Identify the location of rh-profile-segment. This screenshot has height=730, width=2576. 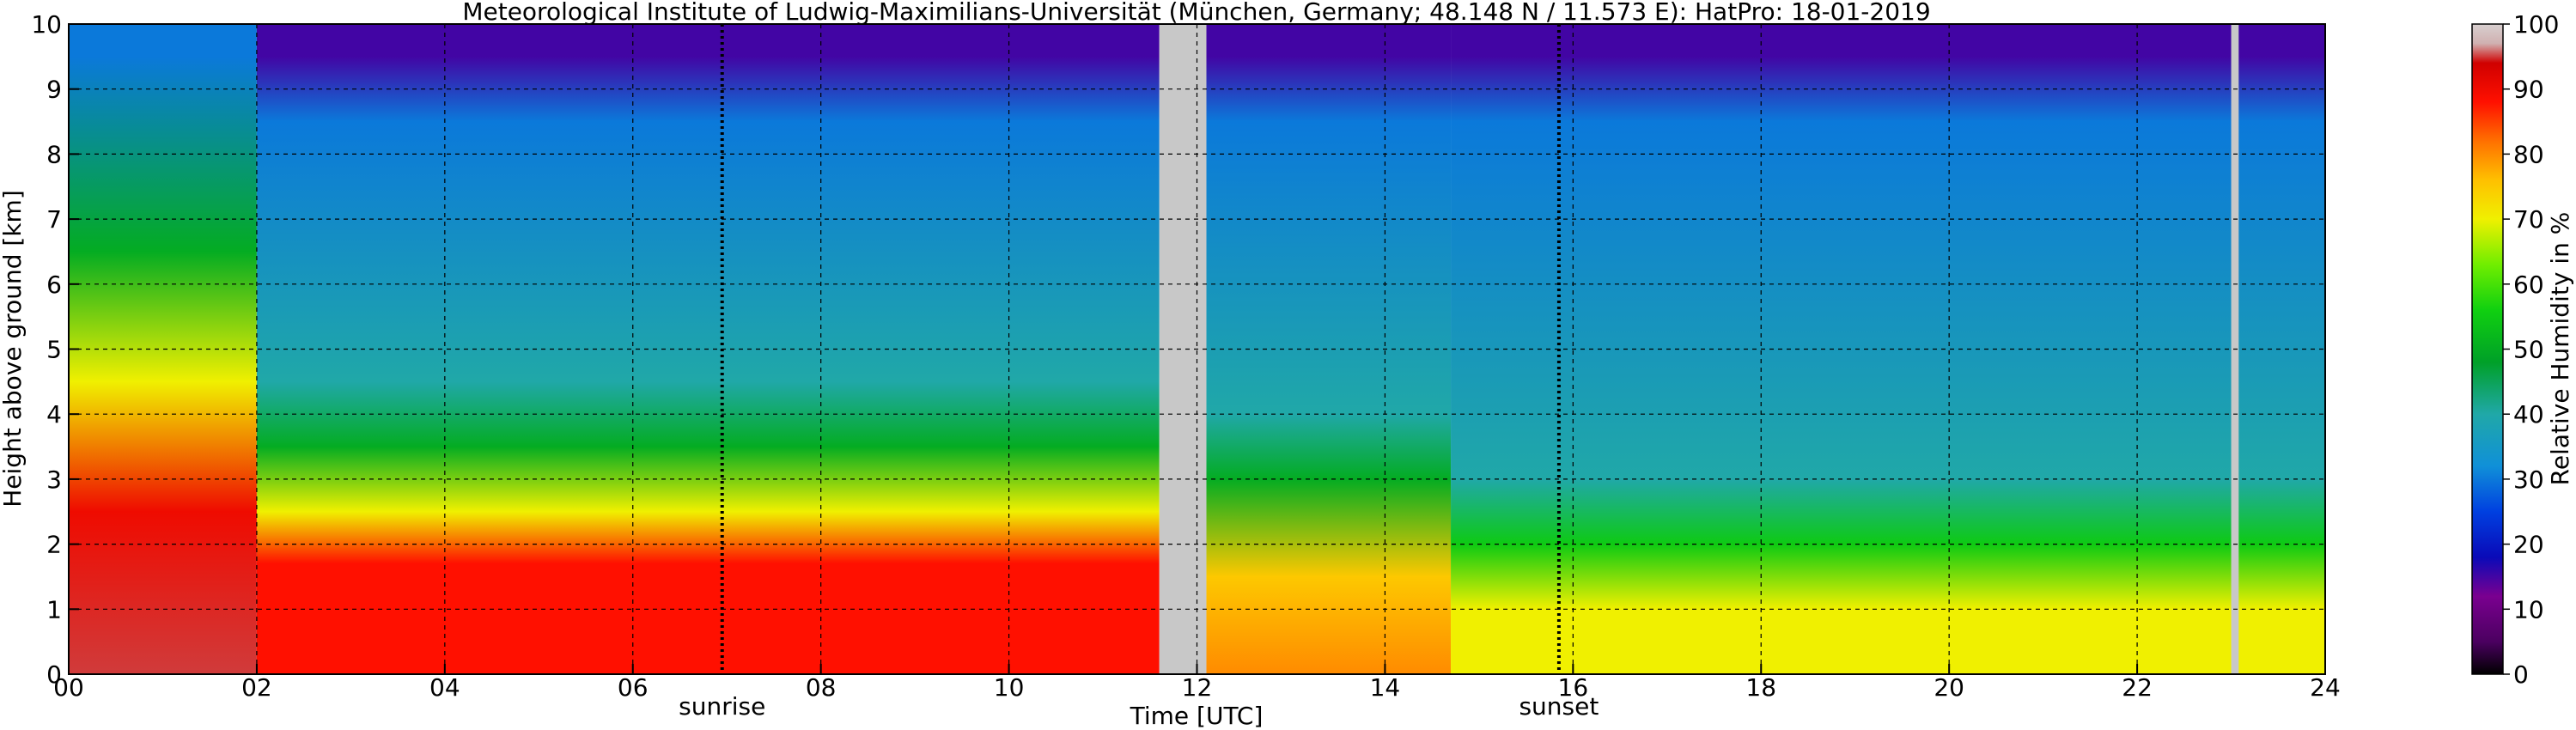
(1329, 349).